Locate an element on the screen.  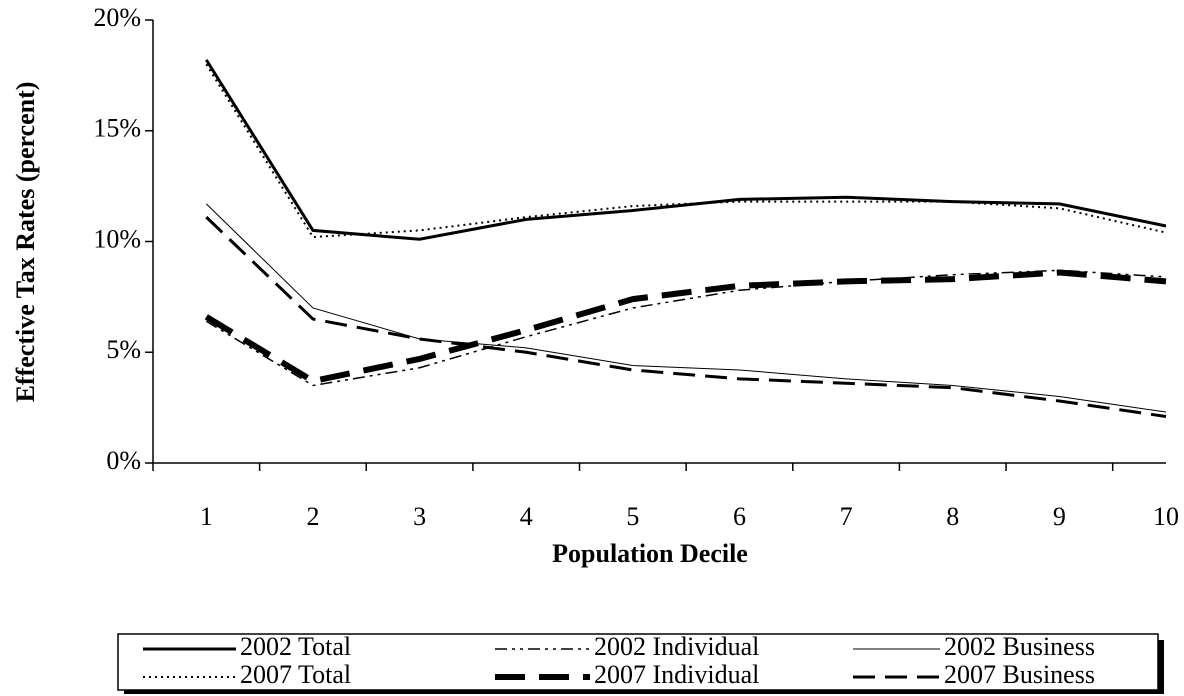
x-tick-label: 5 is located at coordinates (632, 516).